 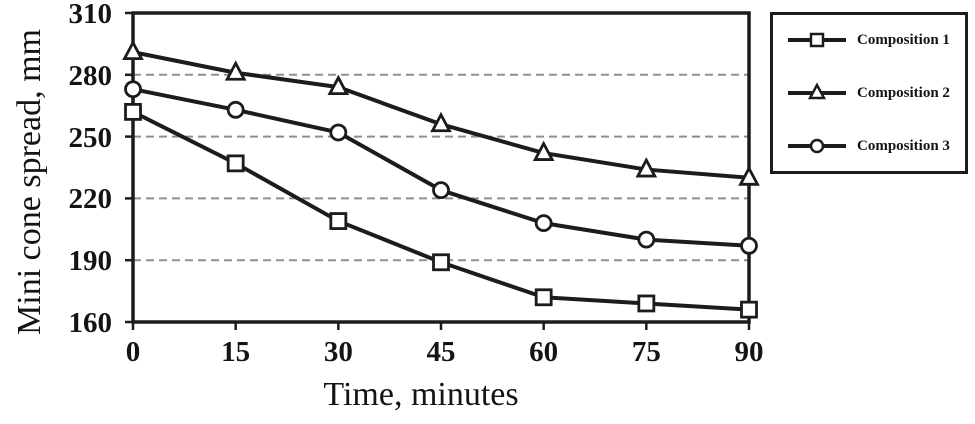 I want to click on y-tick-label: 310, so click(x=90, y=15).